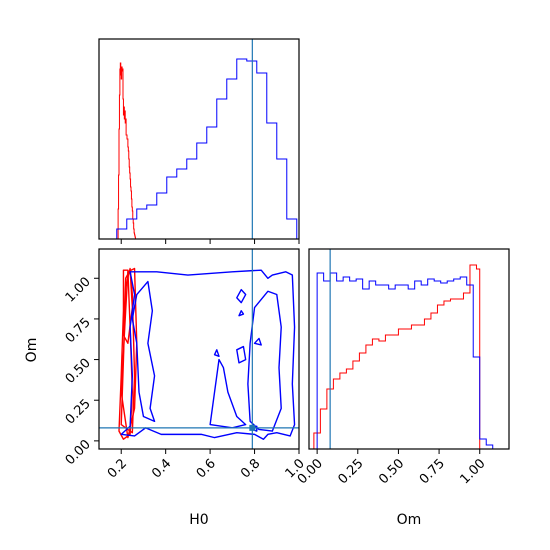 The height and width of the screenshot is (550, 550). Describe the element at coordinates (78, 289) in the screenshot. I see `om-ytick-label: 1.00` at that location.